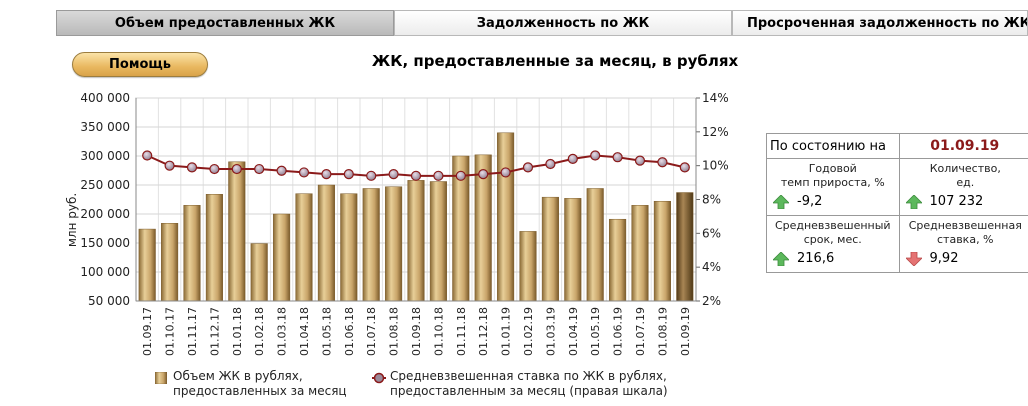 This screenshot has height=406, width=1028. Describe the element at coordinates (816, 258) in the screenshot. I see `metric-term-value: 216,6` at that location.